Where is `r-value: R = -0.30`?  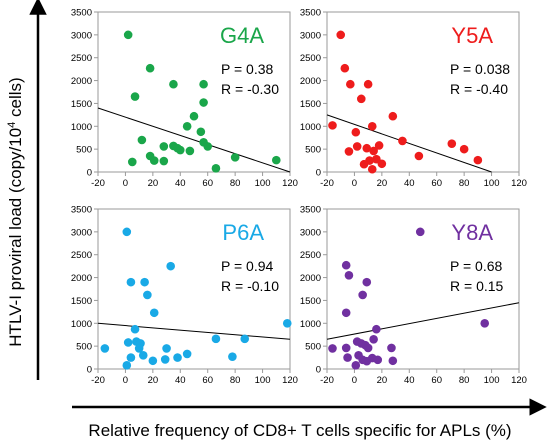
r-value: R = -0.30 is located at coordinates (250, 89).